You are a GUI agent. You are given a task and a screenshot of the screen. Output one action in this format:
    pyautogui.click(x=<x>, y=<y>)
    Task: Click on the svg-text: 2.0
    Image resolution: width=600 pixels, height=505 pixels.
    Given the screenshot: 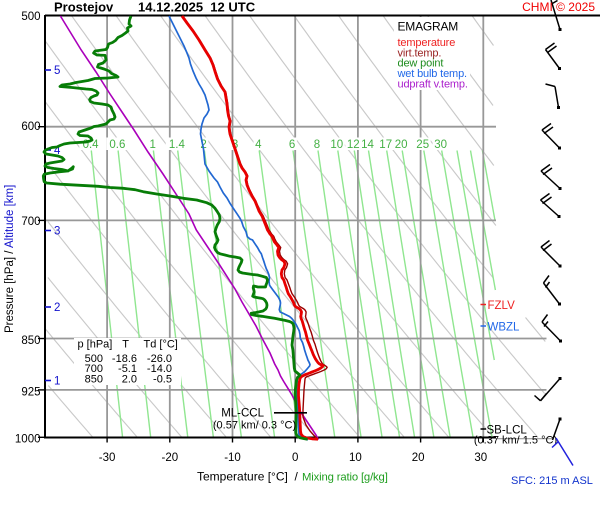 What is the action you would take?
    pyautogui.click(x=129, y=379)
    